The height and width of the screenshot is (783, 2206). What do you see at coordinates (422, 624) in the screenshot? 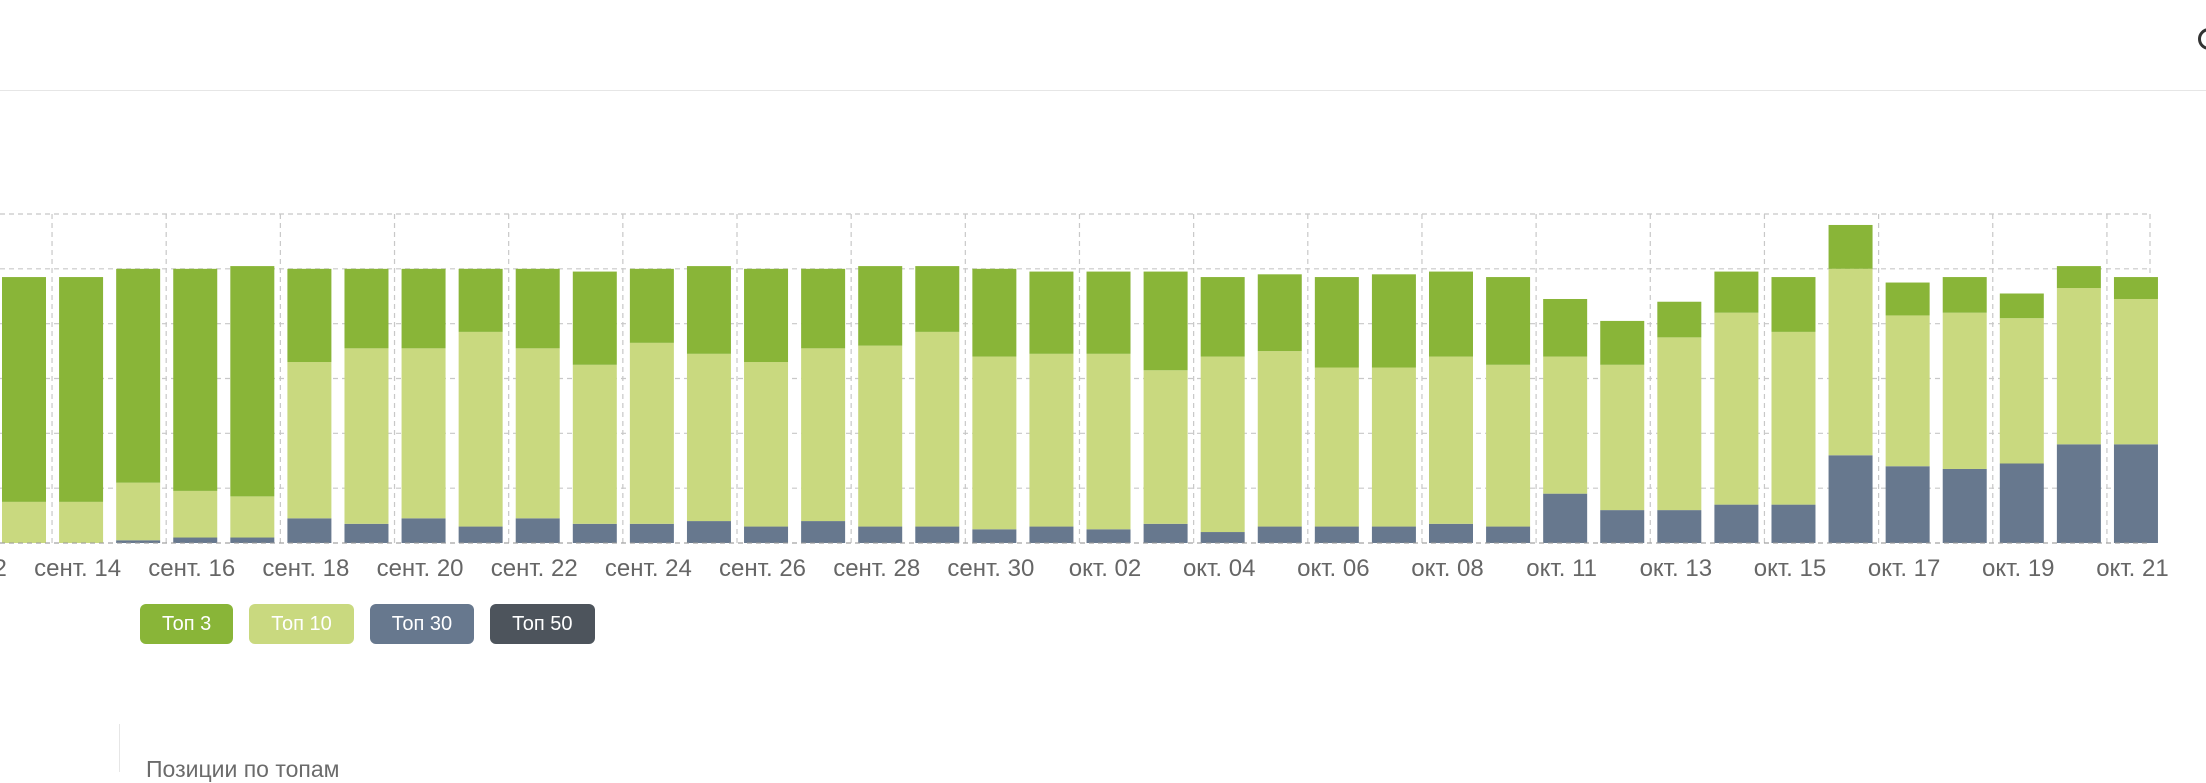
I see `legend-item-top30: Топ 30` at bounding box center [422, 624].